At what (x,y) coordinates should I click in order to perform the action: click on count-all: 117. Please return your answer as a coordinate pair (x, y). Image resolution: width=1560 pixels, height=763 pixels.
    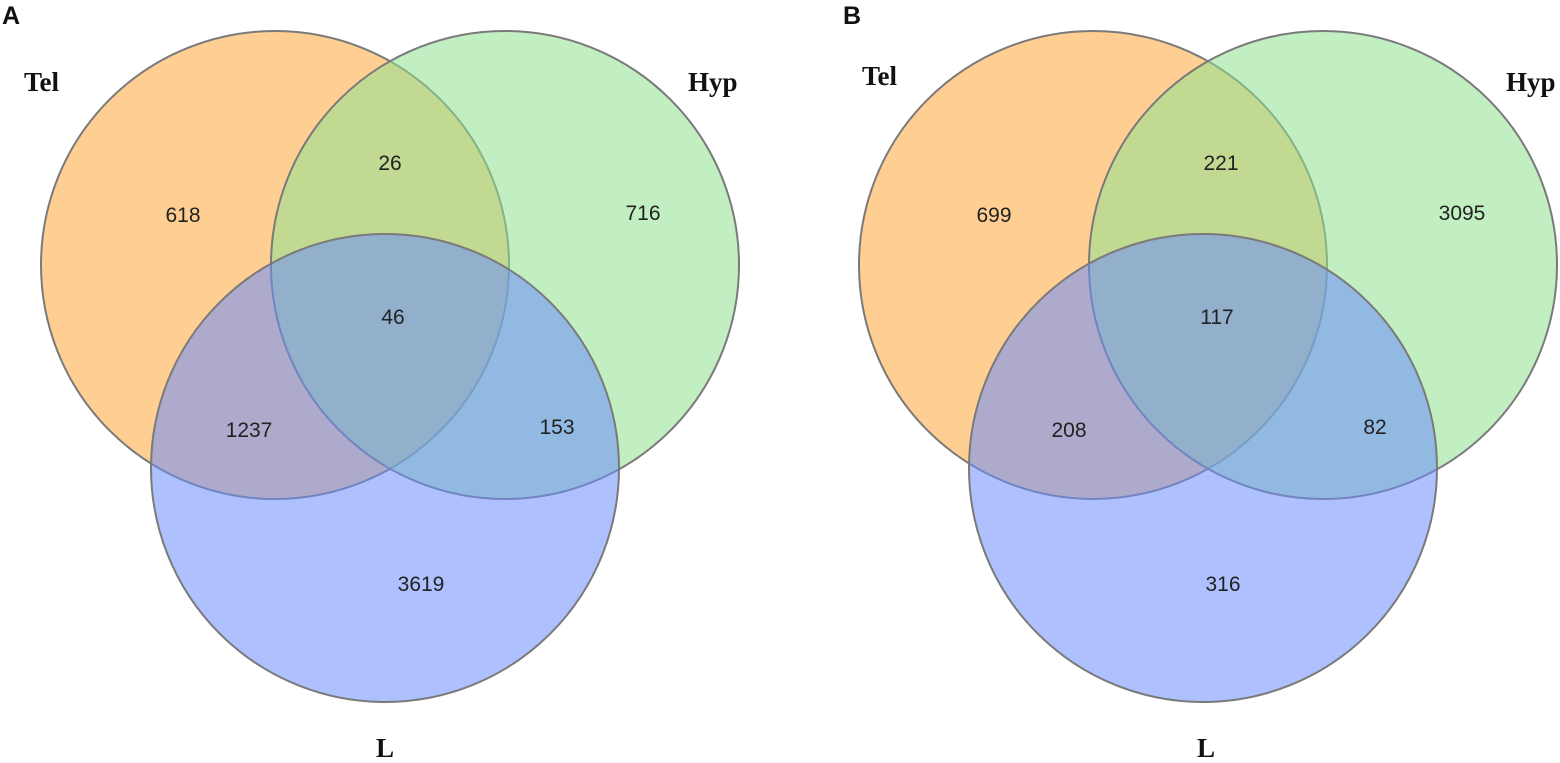
    Looking at the image, I should click on (1216, 317).